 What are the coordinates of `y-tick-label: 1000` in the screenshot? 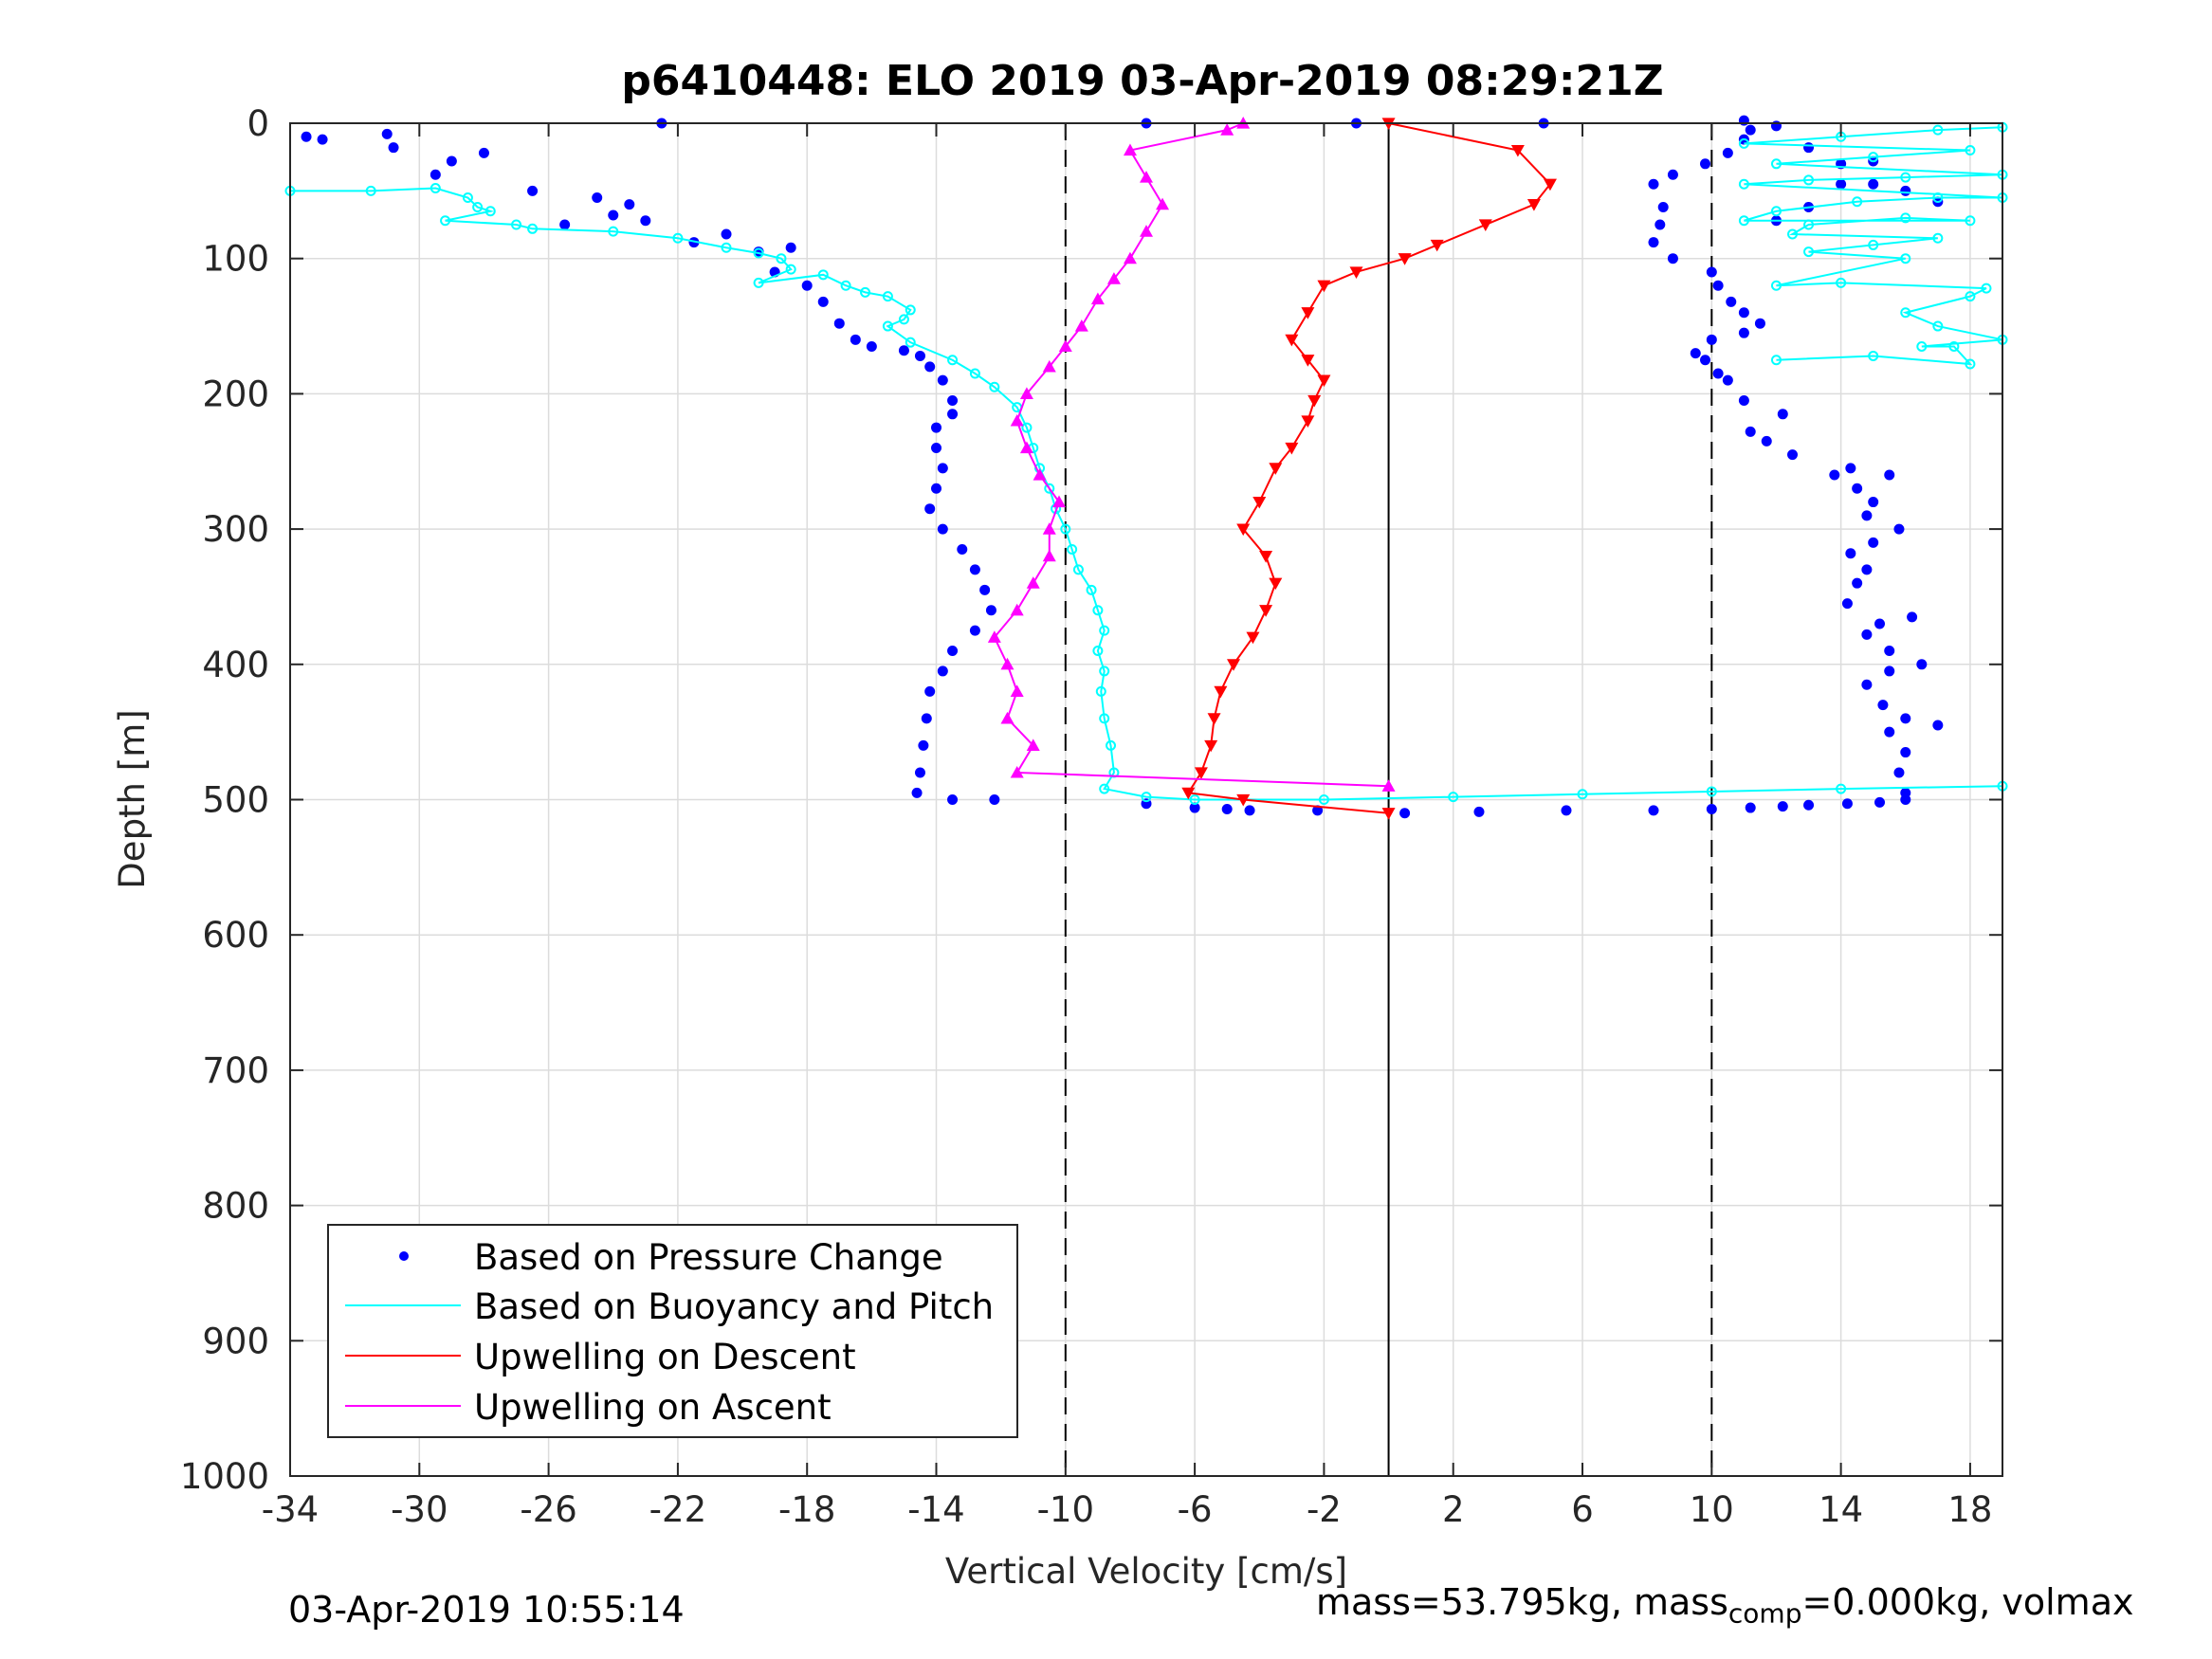 It's located at (224, 1476).